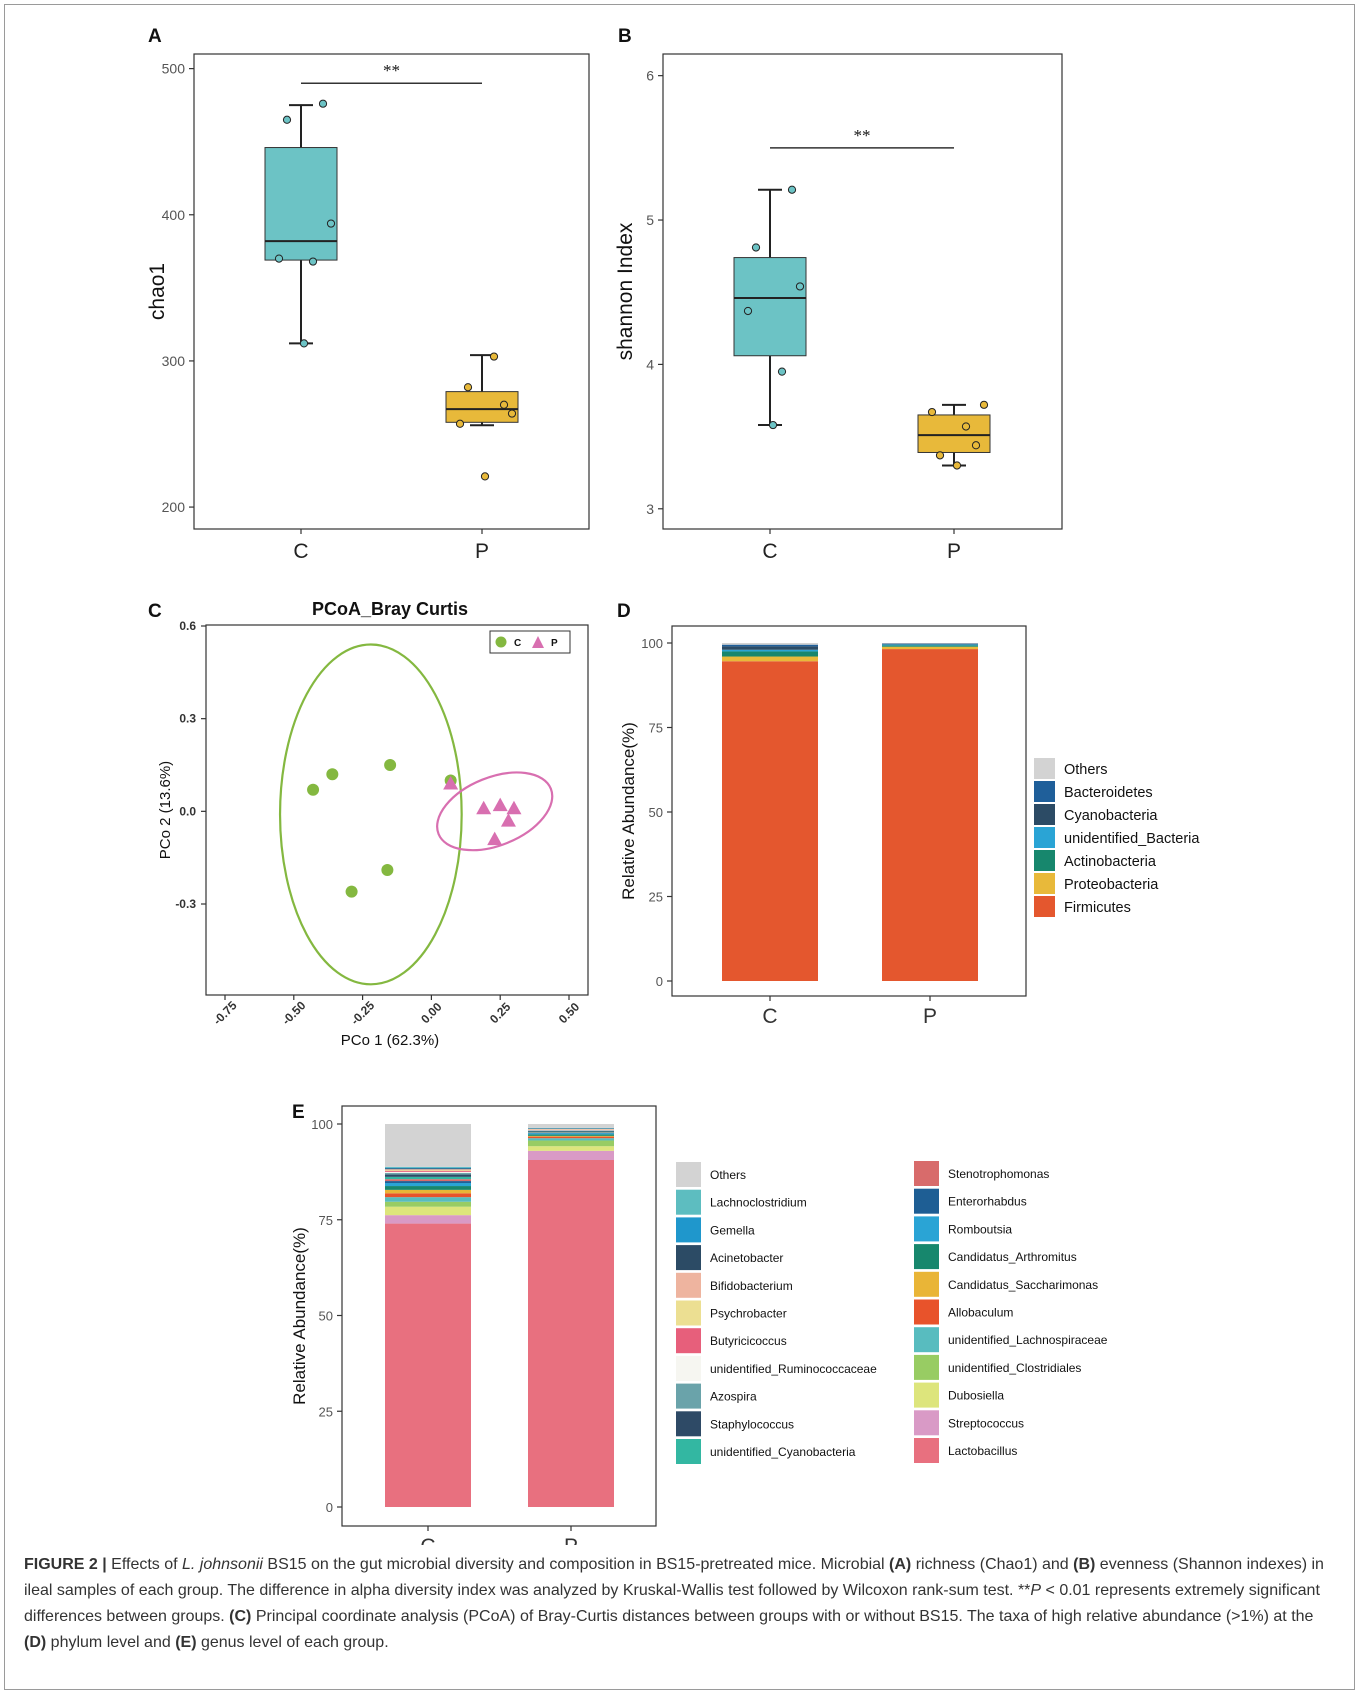 The image size is (1360, 1694). I want to click on caption-text: phylum level and, so click(111, 1642).